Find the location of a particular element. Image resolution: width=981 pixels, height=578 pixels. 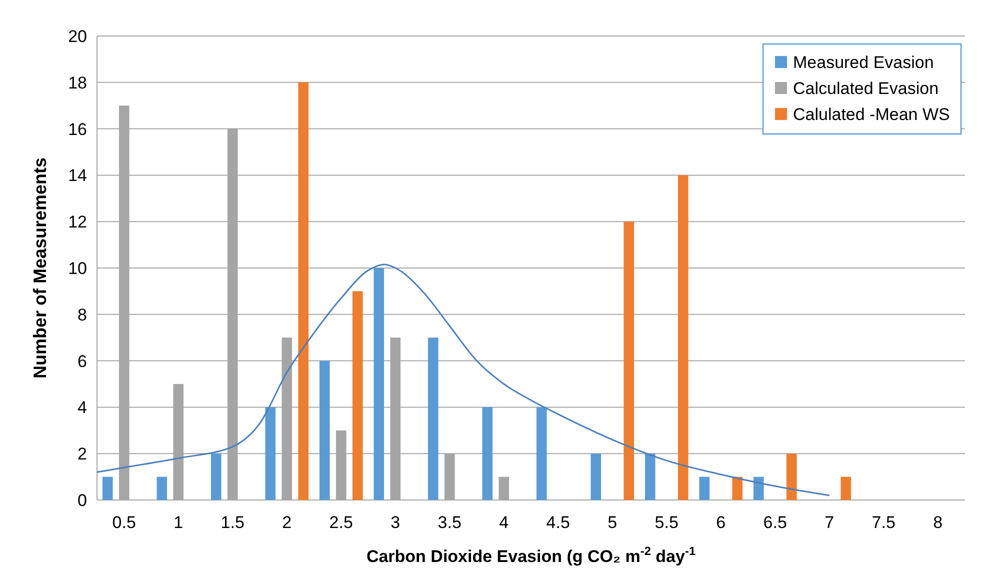

x-tick-label: 3.5 is located at coordinates (450, 522).